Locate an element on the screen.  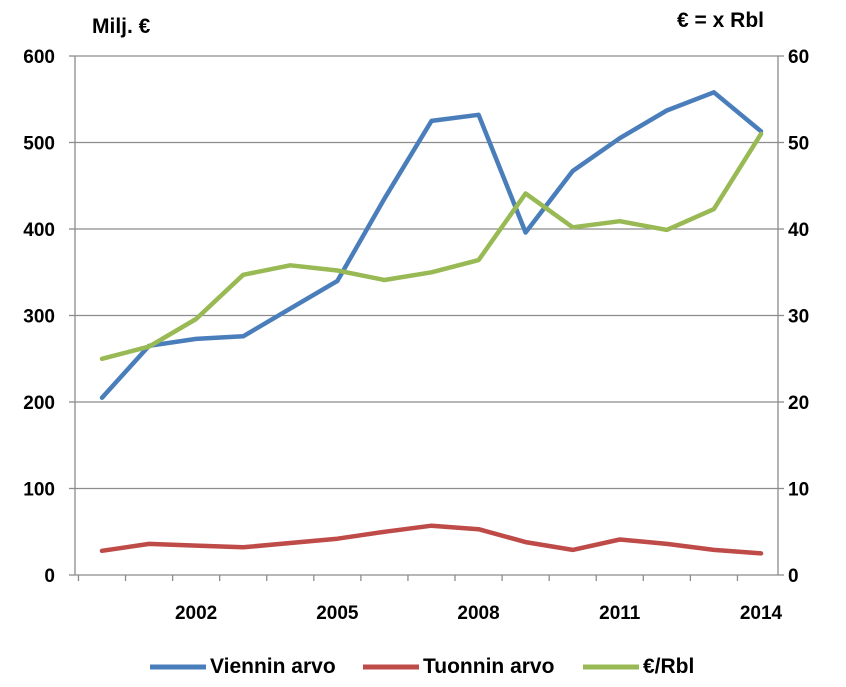
right-y-tick-label: 10 is located at coordinates (798, 490).